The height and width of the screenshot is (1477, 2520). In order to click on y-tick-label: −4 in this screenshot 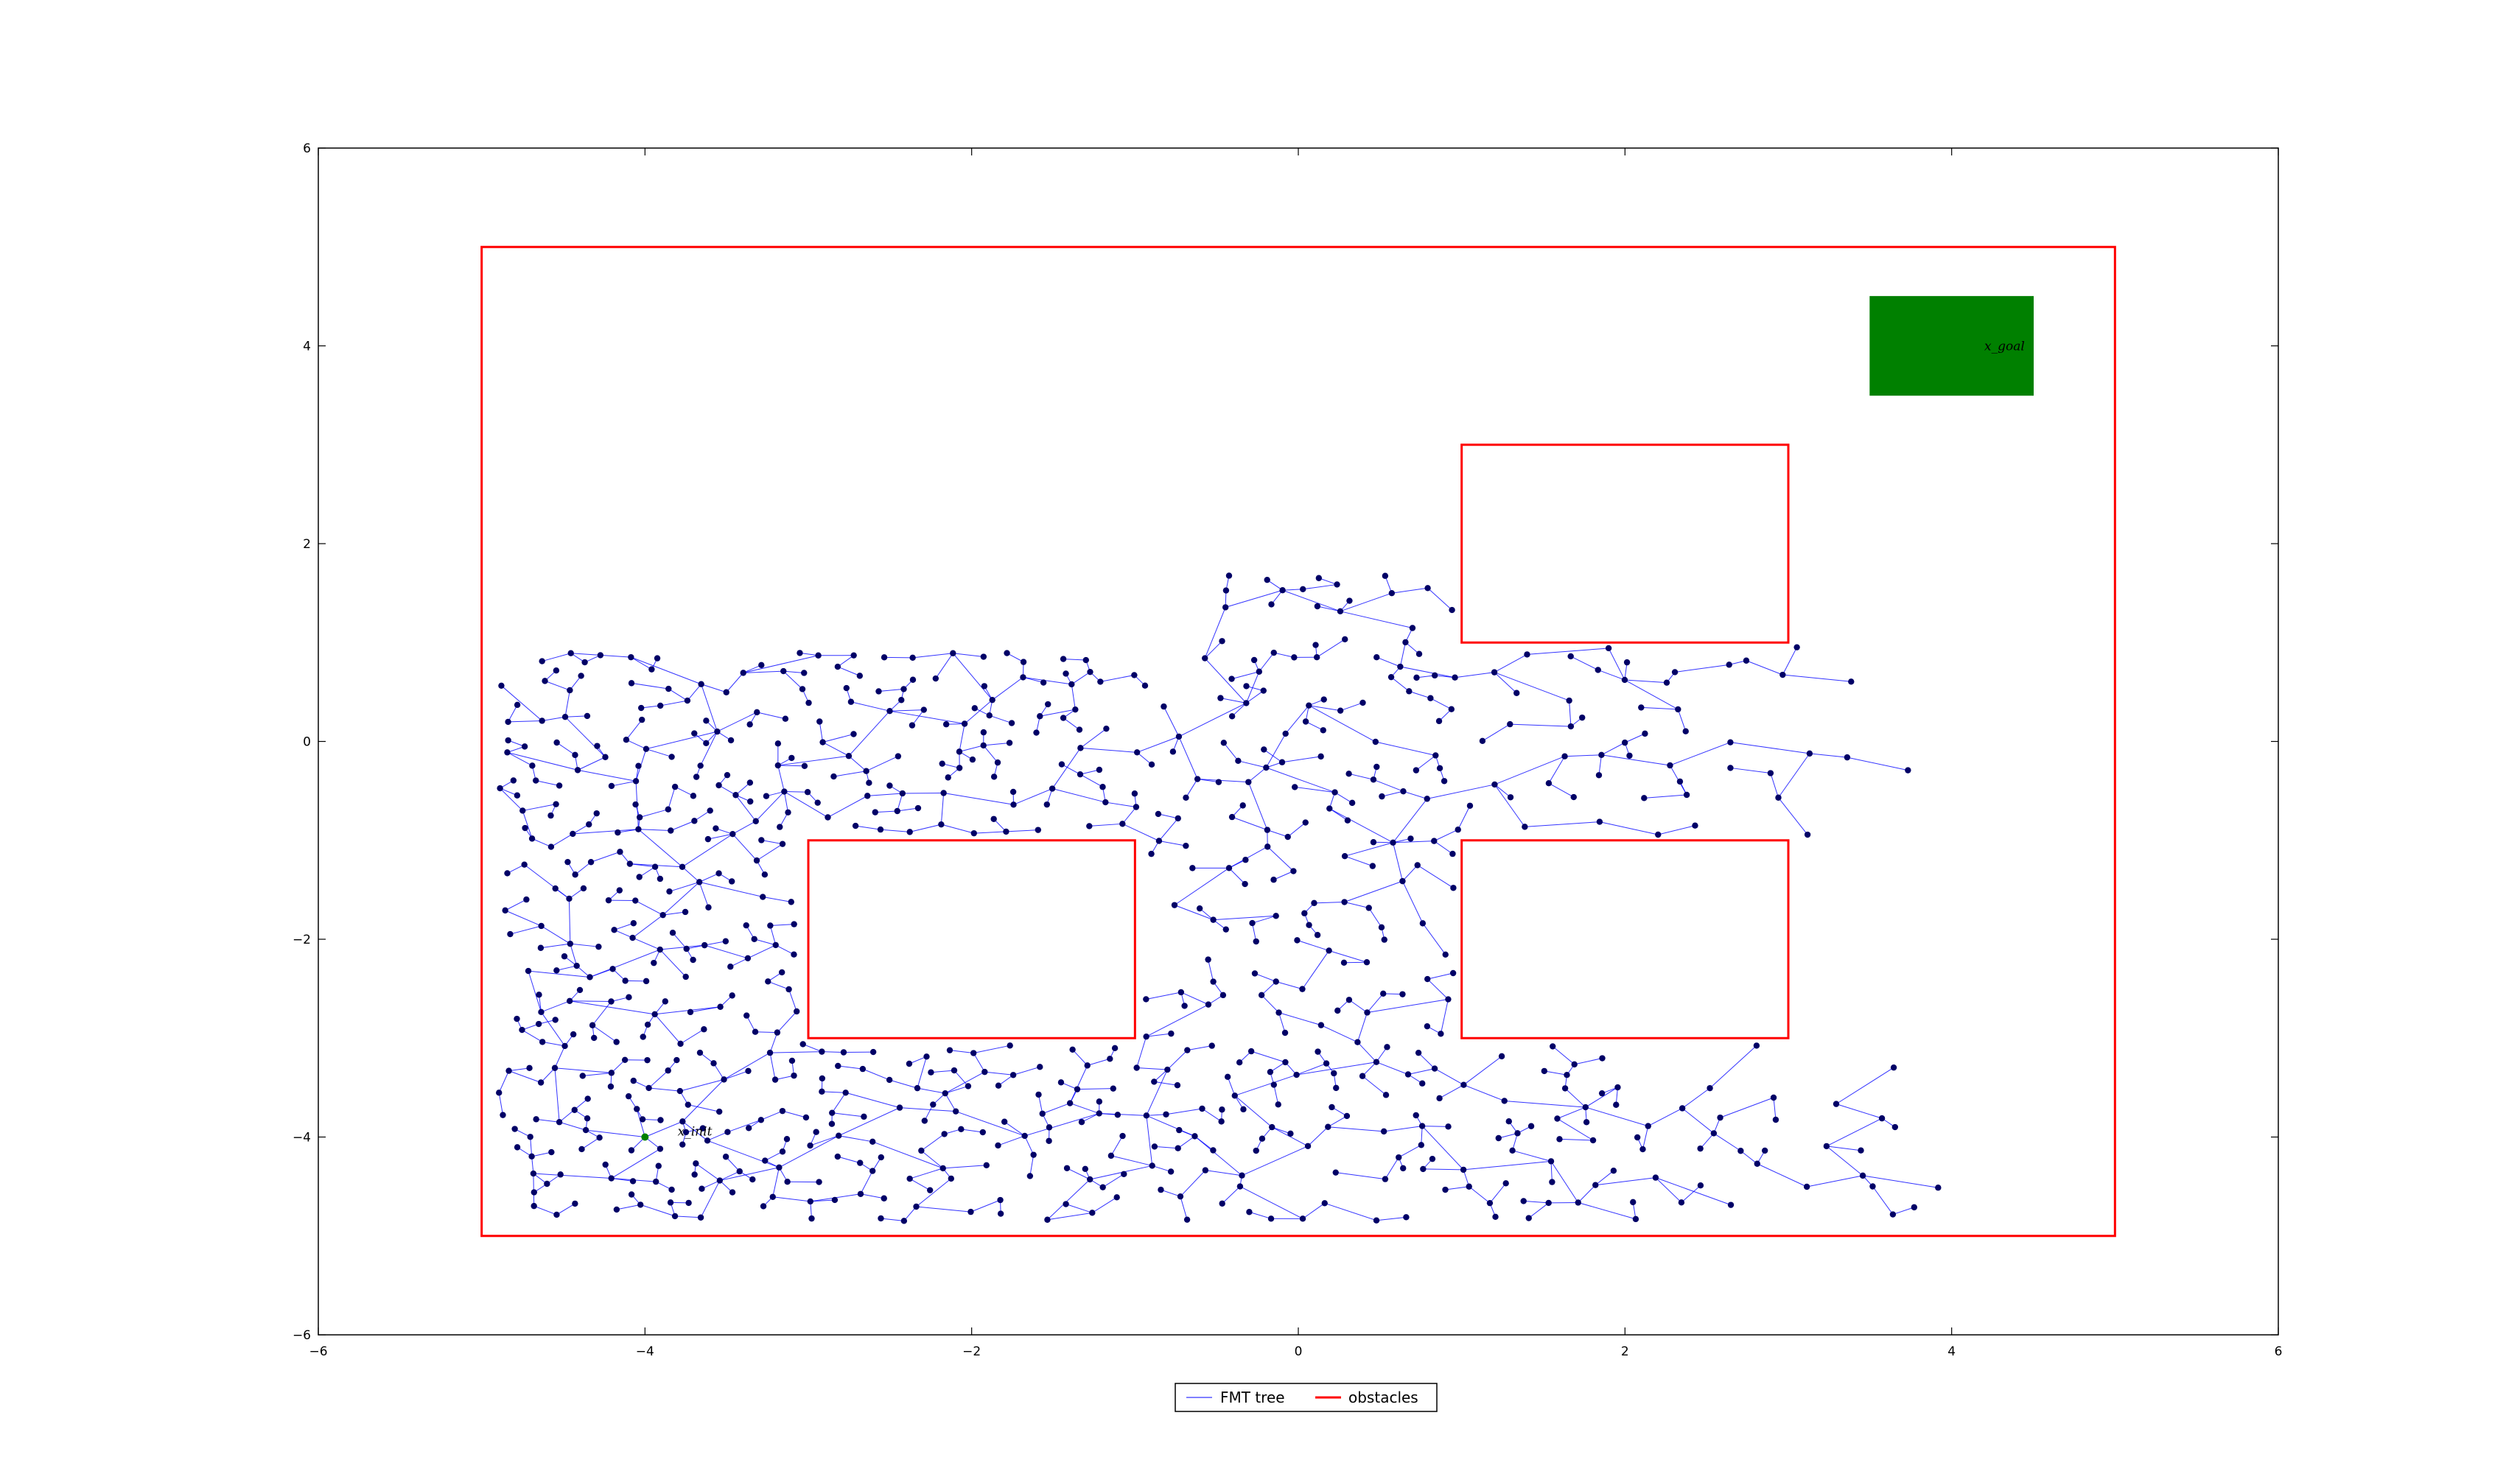, I will do `click(302, 1138)`.